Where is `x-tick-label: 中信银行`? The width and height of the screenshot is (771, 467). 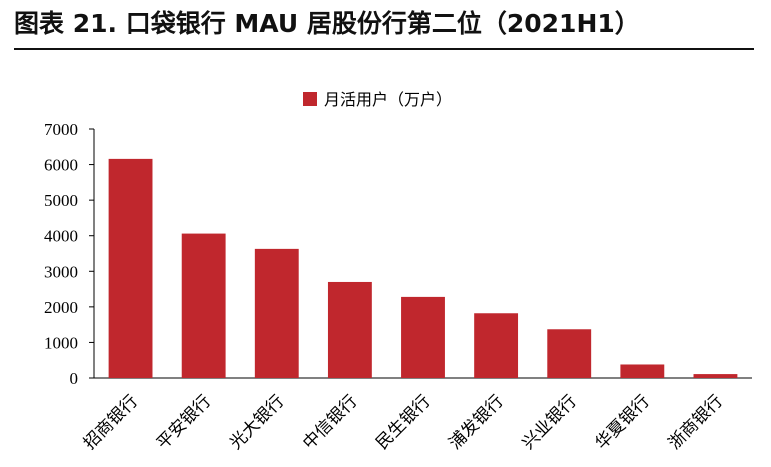 x-tick-label: 中信银行 is located at coordinates (330, 422).